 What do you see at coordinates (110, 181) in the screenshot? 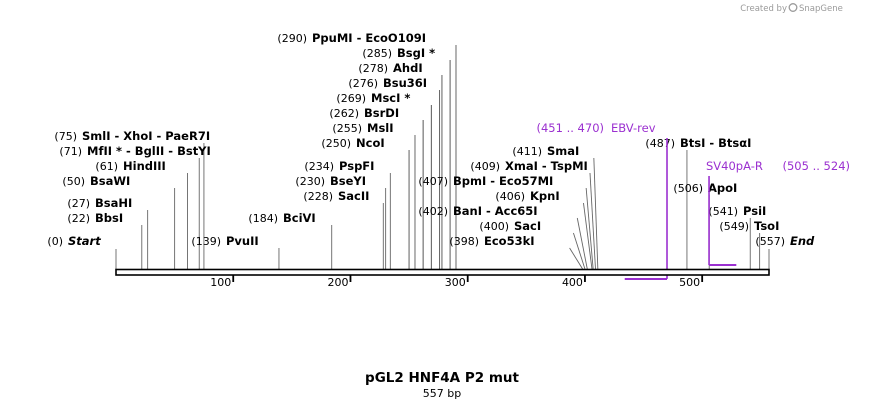
I see `site-name: BsaWI` at bounding box center [110, 181].